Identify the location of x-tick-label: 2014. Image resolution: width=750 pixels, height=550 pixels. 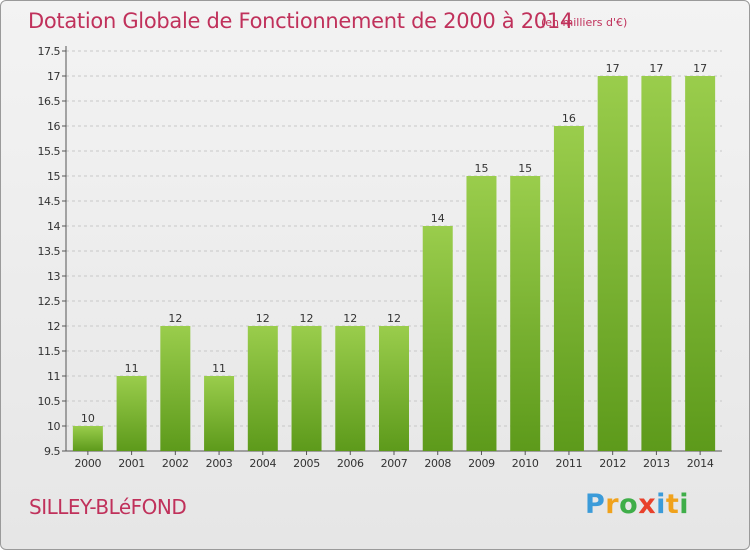
(700, 463).